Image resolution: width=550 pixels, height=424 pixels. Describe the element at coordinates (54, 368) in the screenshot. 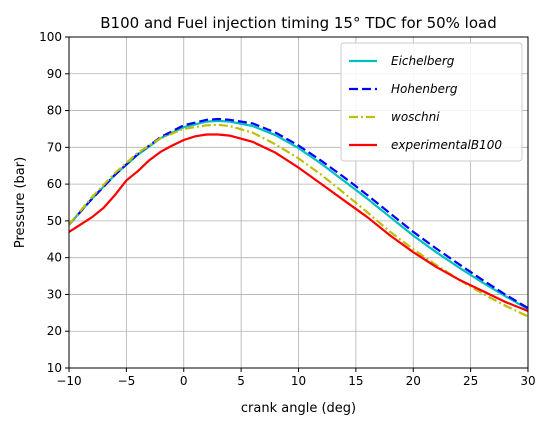

I see `y-tick-label: 10` at that location.